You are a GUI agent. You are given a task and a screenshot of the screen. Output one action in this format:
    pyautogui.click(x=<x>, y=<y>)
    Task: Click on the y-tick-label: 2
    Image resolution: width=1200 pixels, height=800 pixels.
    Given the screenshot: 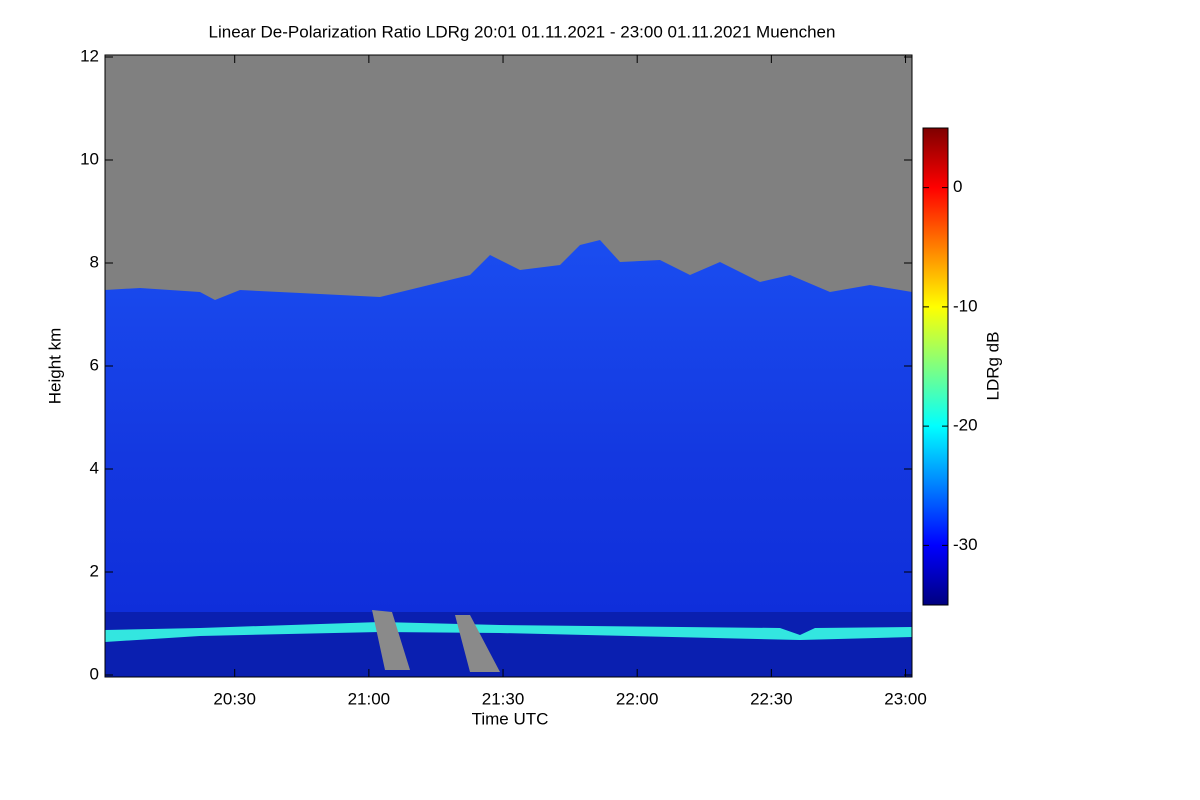 What is the action you would take?
    pyautogui.click(x=94, y=570)
    